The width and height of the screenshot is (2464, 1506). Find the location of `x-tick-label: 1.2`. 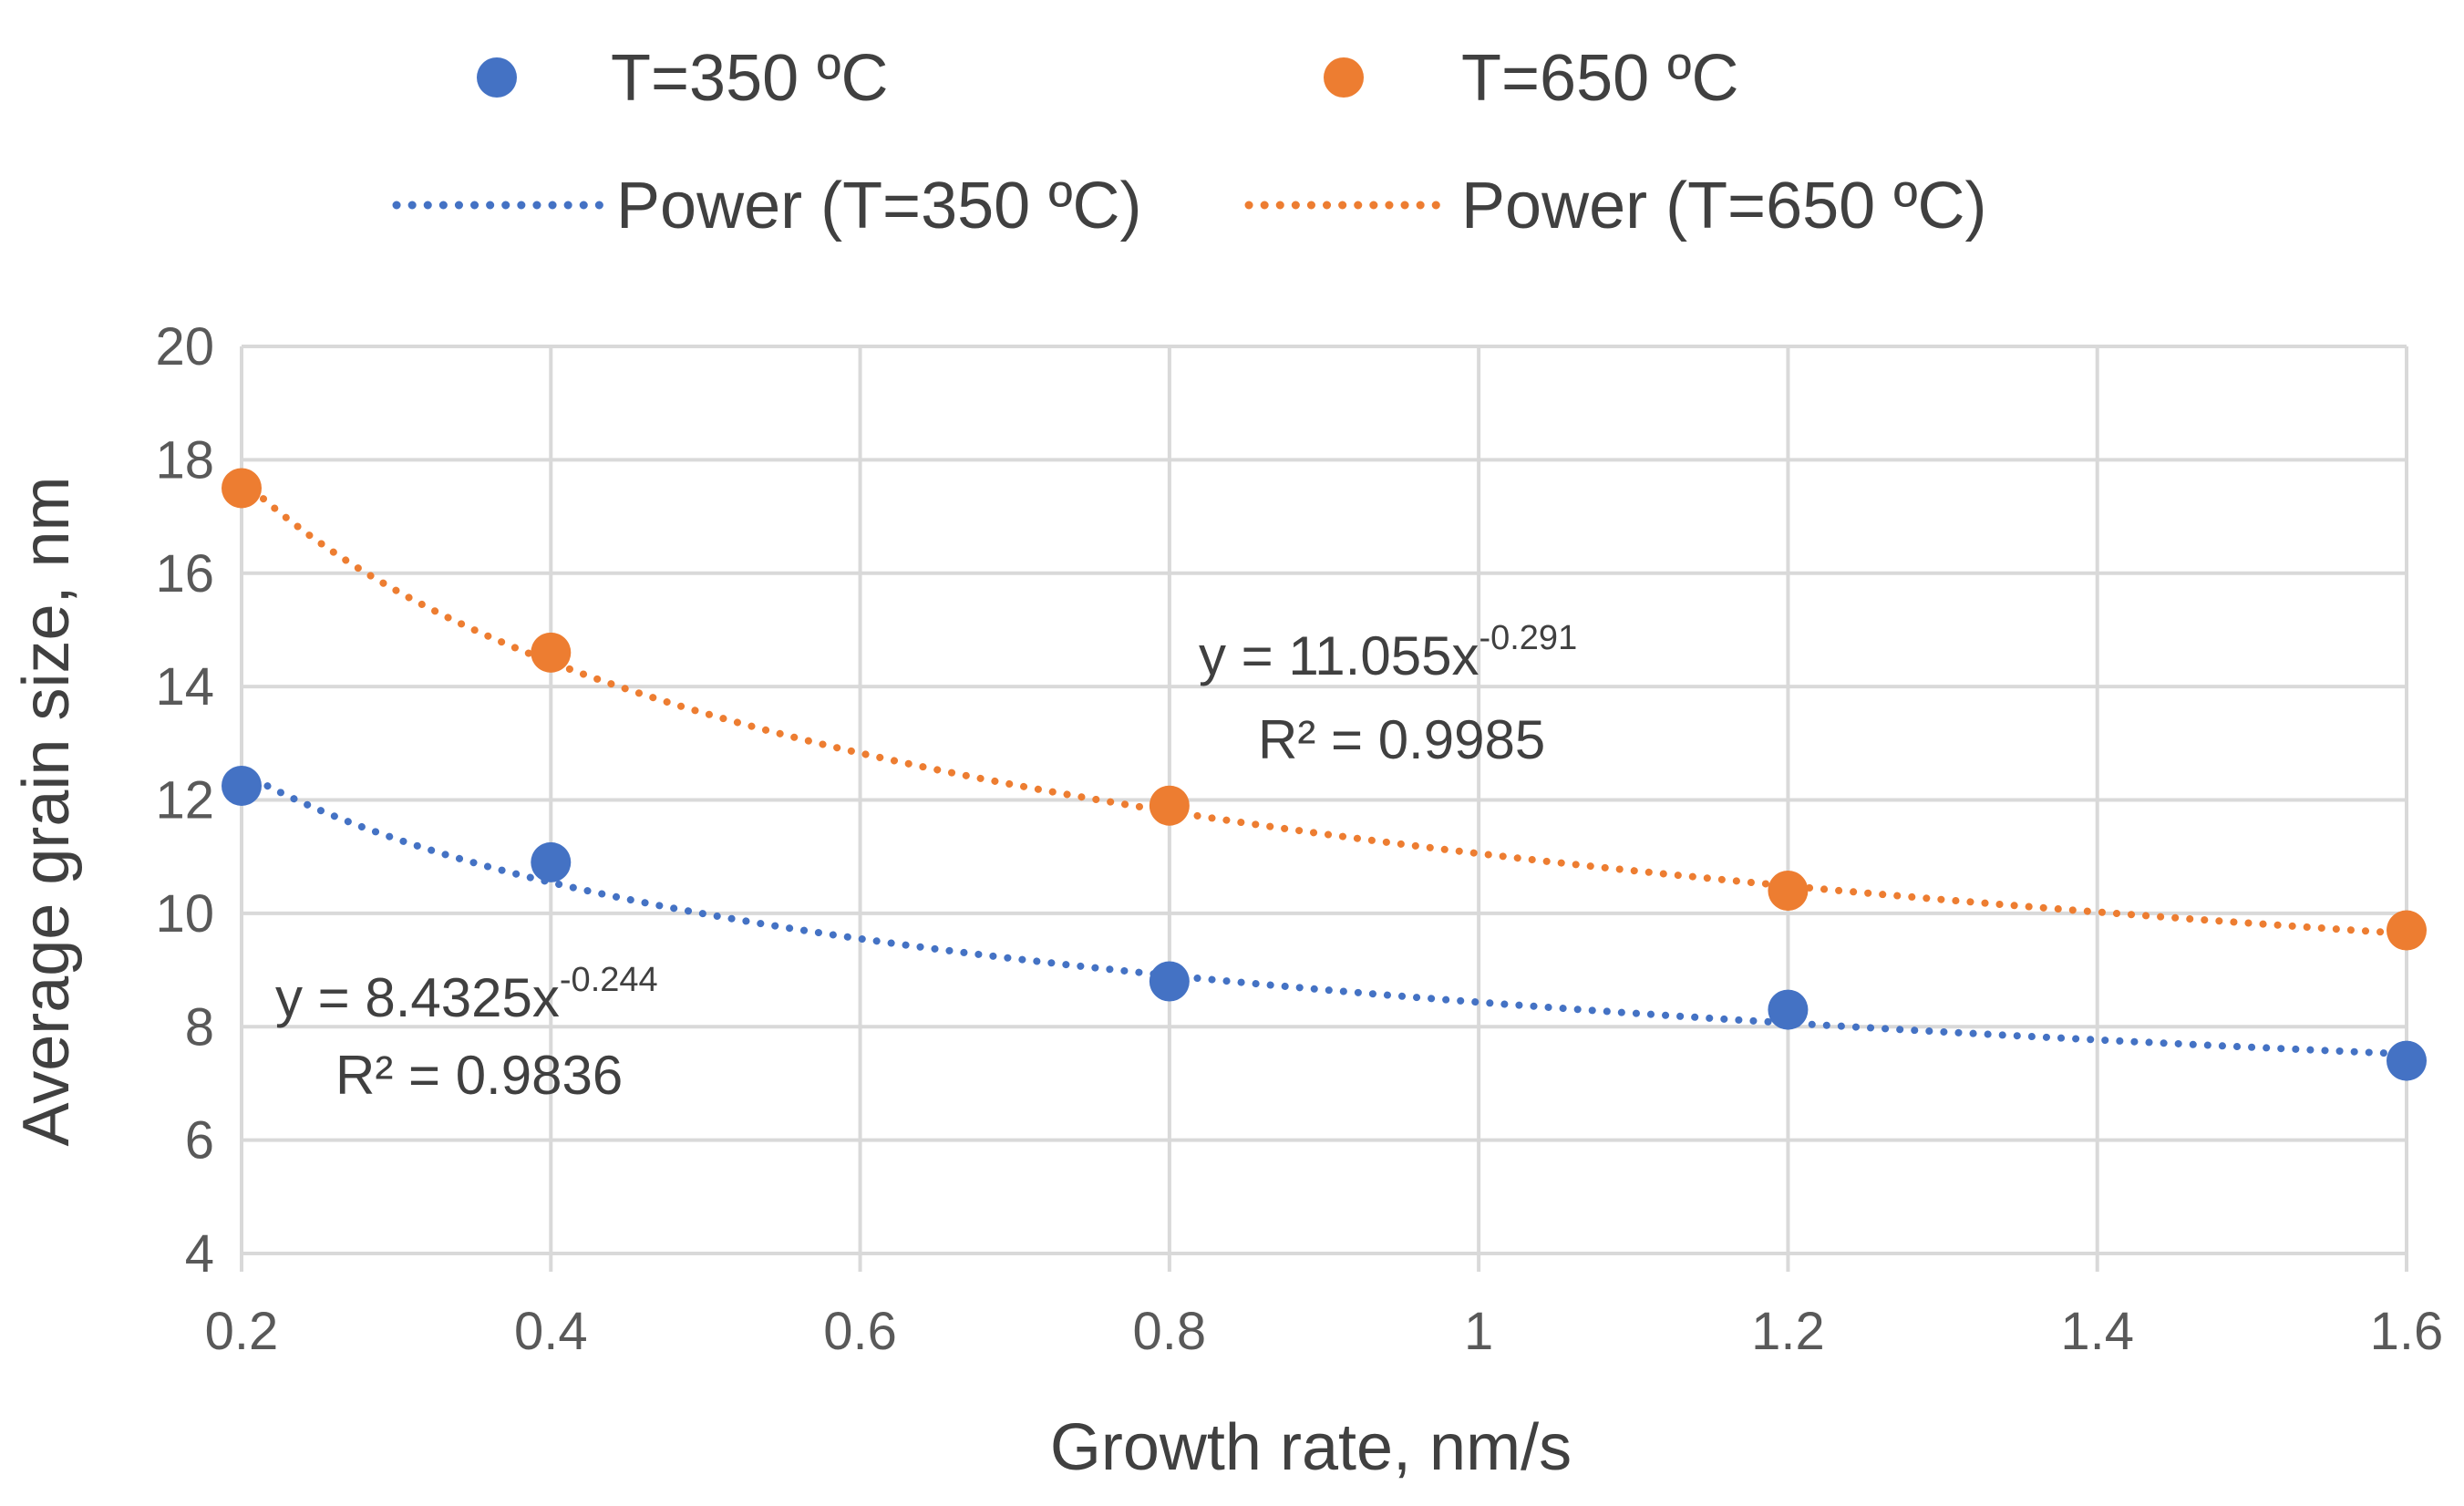

x-tick-label: 1.2 is located at coordinates (1788, 1331).